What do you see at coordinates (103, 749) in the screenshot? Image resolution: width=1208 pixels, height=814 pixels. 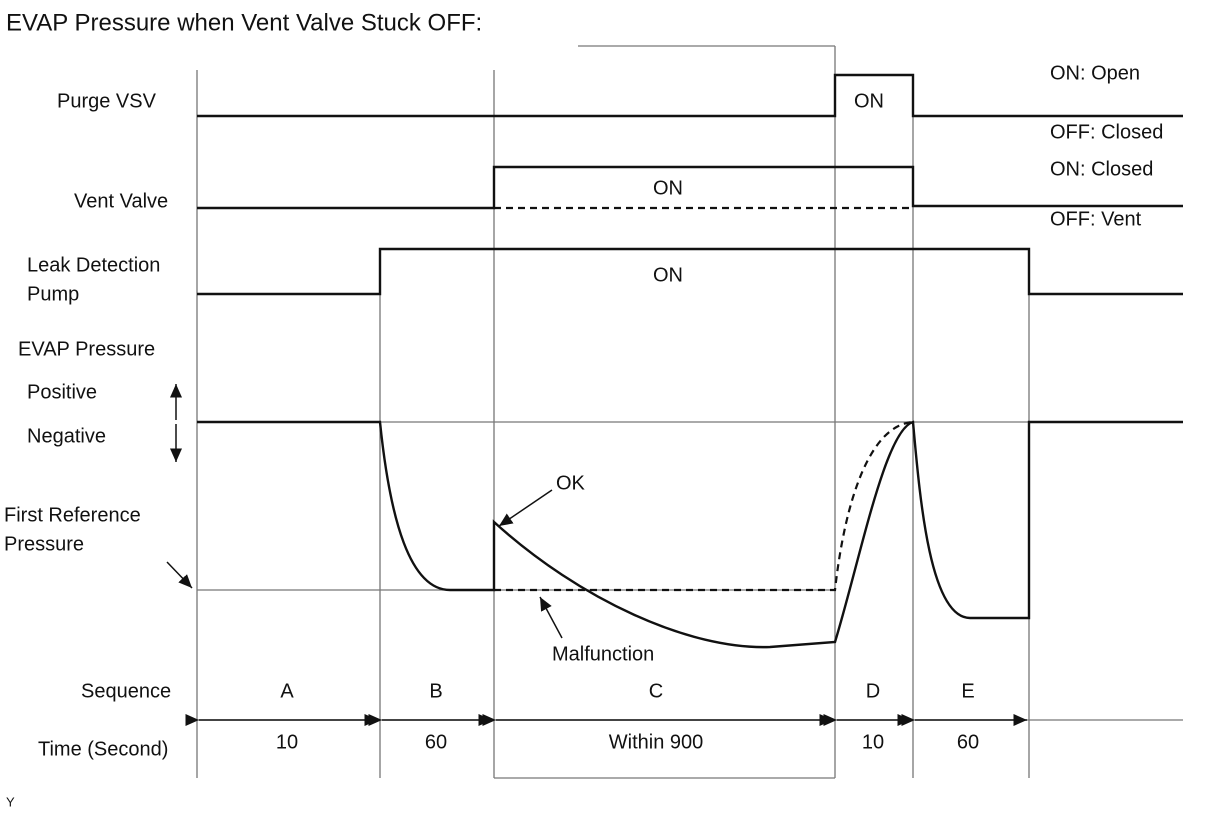 I see `time-label: Time (Second)` at bounding box center [103, 749].